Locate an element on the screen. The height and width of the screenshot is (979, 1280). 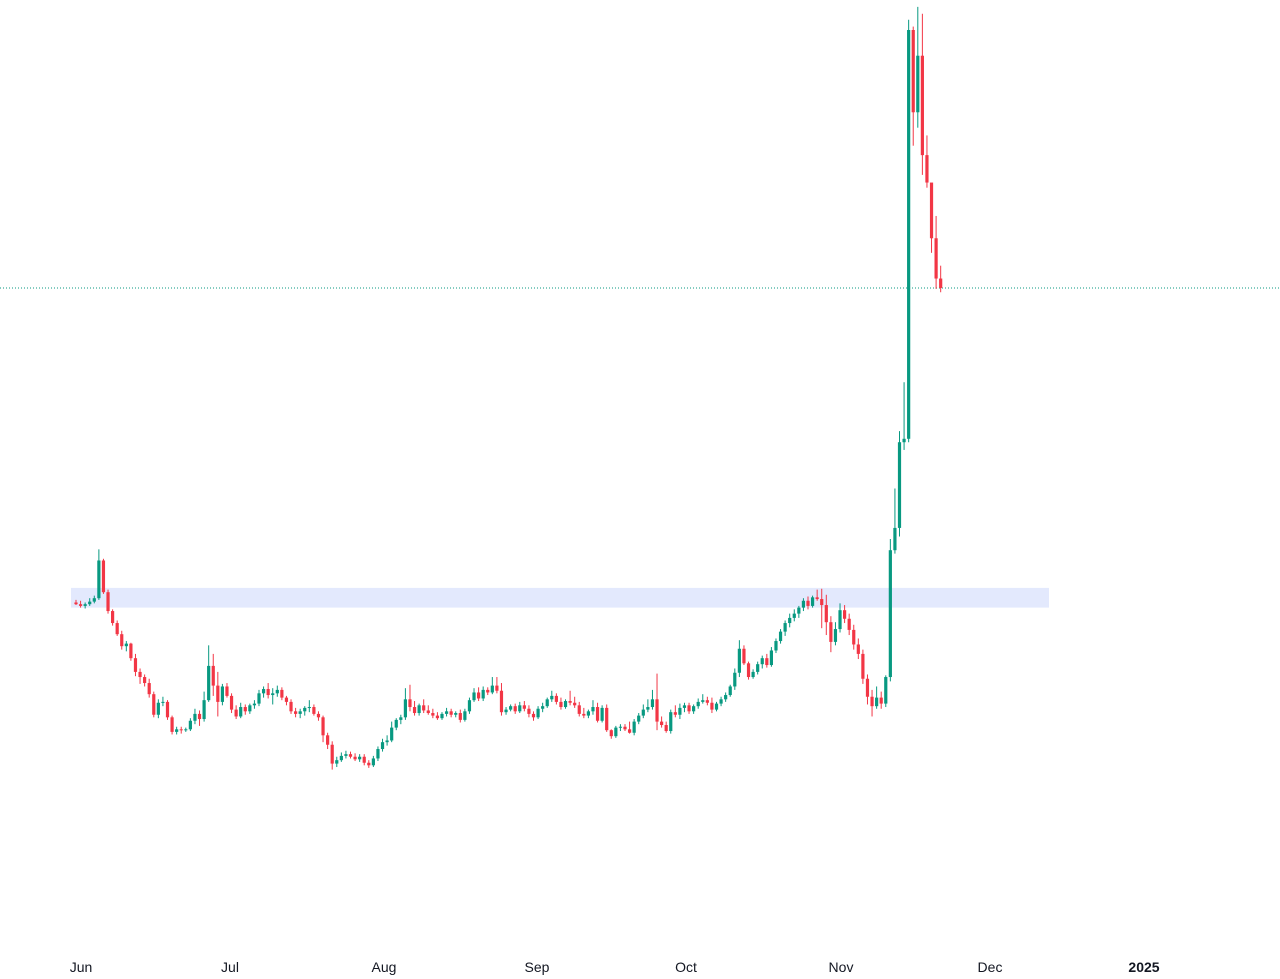
x-tick-label: Dec is located at coordinates (990, 967).